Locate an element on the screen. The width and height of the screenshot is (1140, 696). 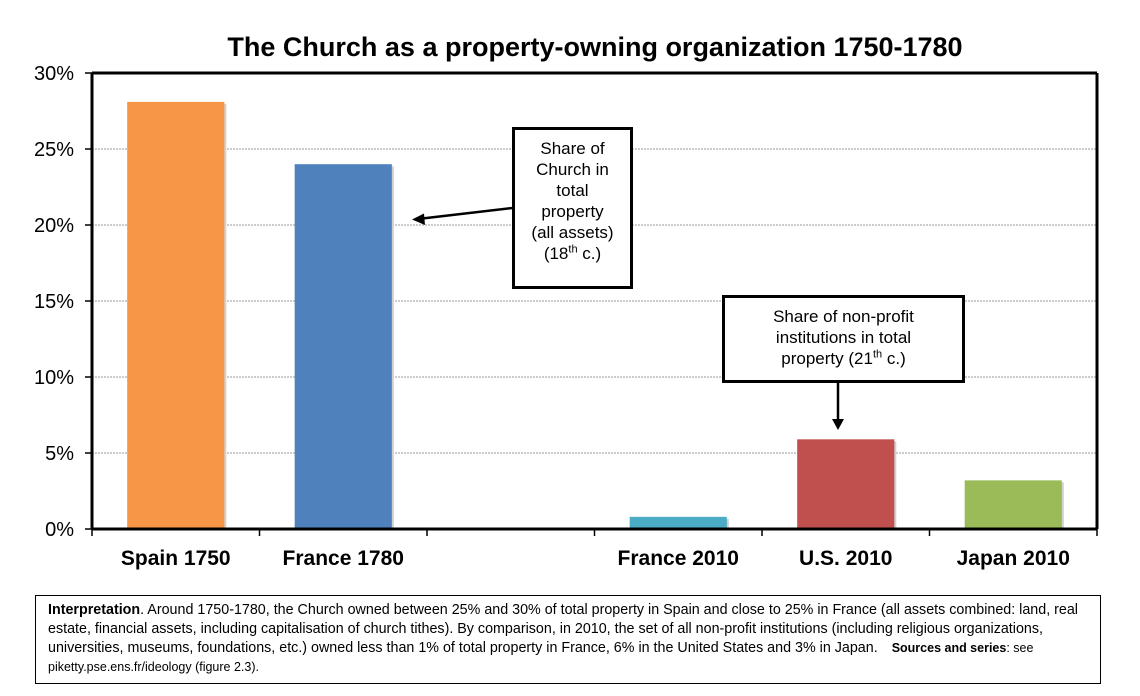
nonprofit-annotation-line: property (21th c.) is located at coordinates (843, 358).